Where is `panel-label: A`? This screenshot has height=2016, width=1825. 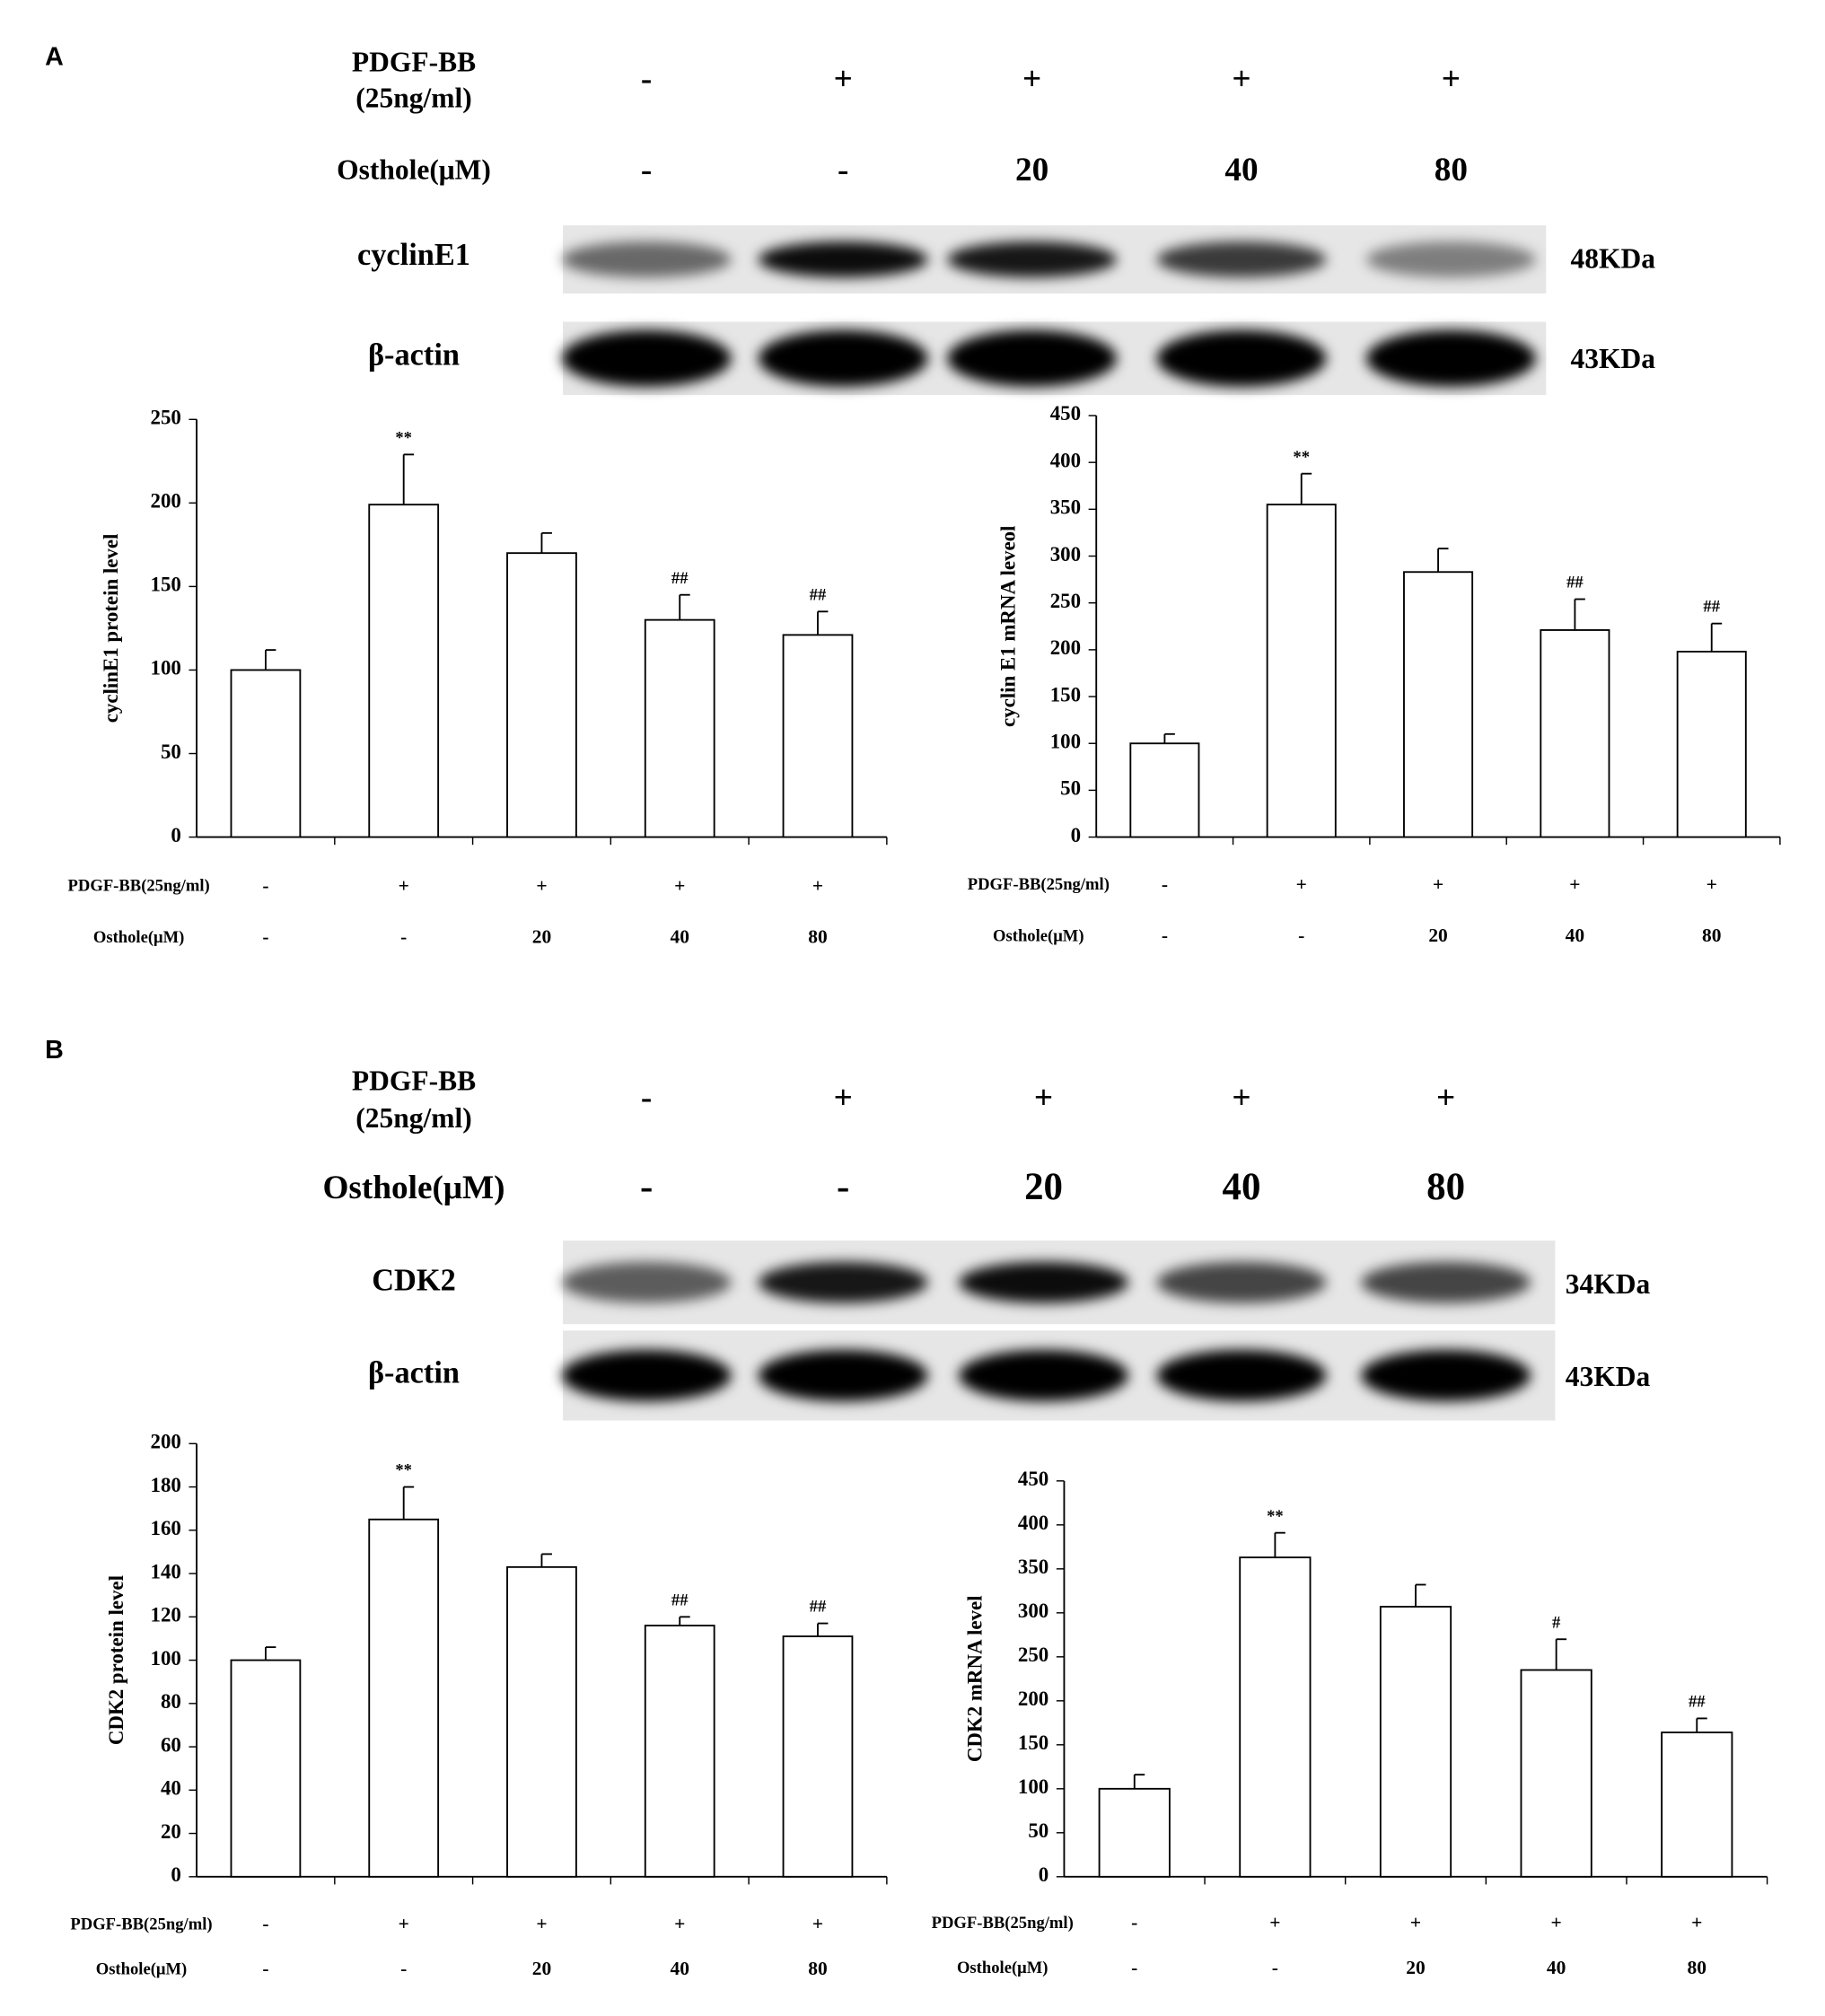 panel-label: A is located at coordinates (55, 57).